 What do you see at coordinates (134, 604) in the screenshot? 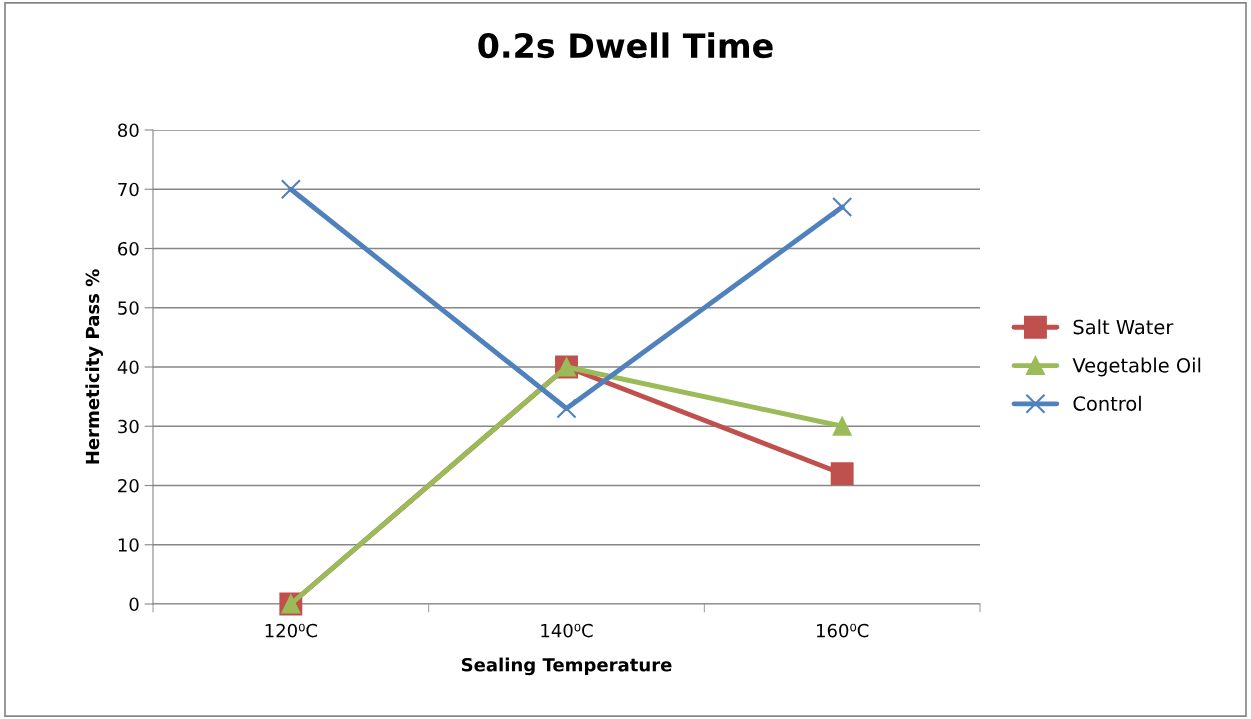
I see `y-tick-label: 0` at bounding box center [134, 604].